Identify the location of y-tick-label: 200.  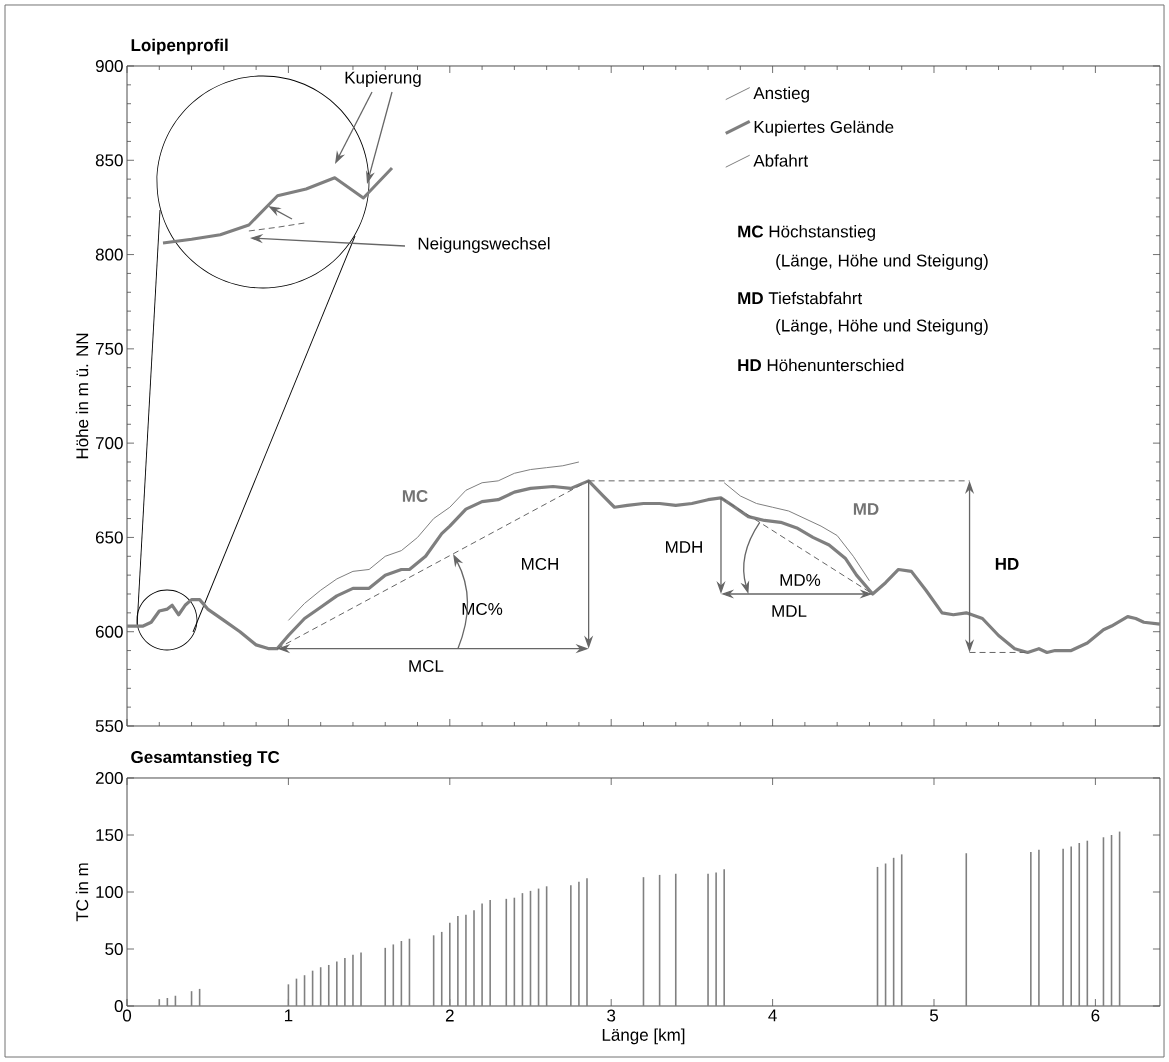
(109, 778).